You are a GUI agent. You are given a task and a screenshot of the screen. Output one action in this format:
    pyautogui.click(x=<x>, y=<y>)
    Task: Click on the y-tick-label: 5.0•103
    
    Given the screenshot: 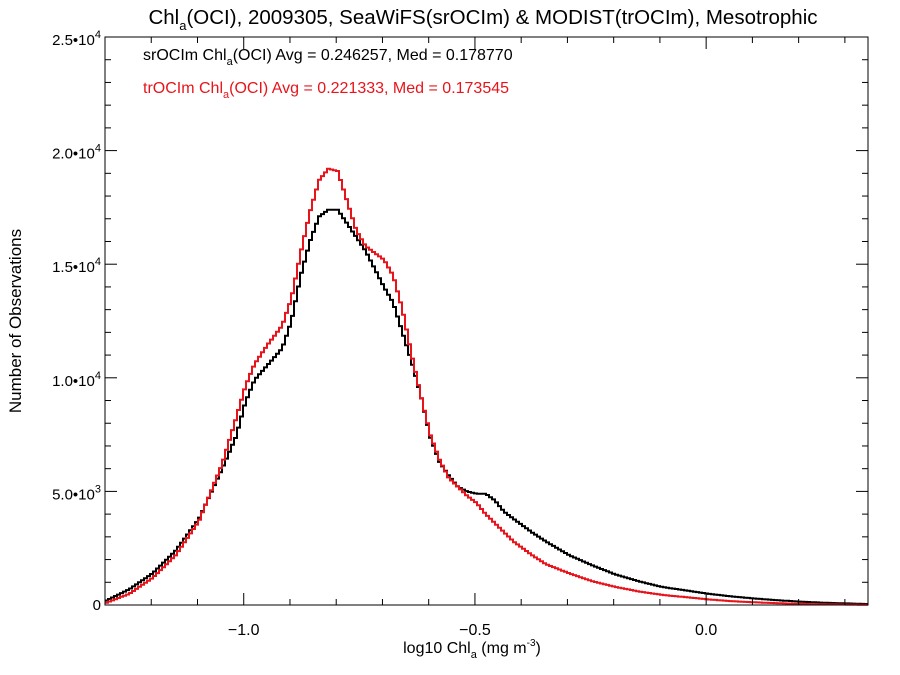 What is the action you would take?
    pyautogui.click(x=76, y=493)
    